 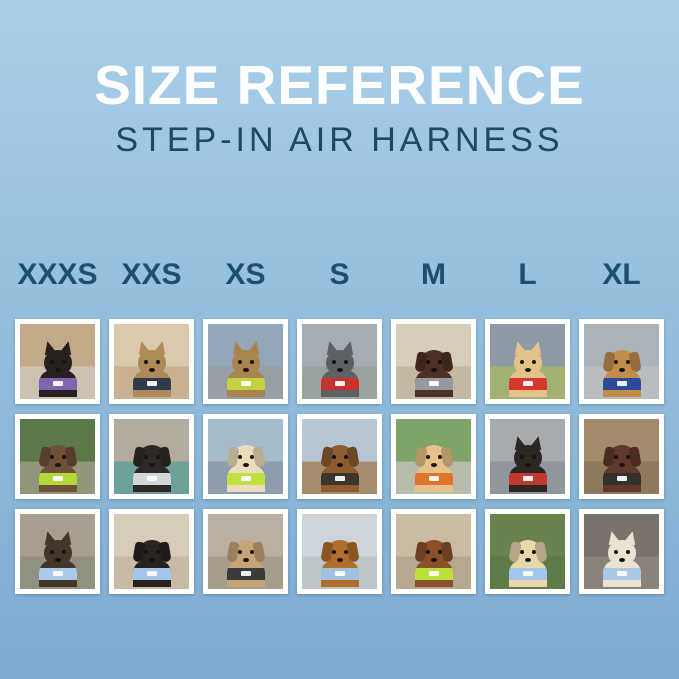 I want to click on pet-photo-golden-retriever-navy-harness, so click(x=621, y=361).